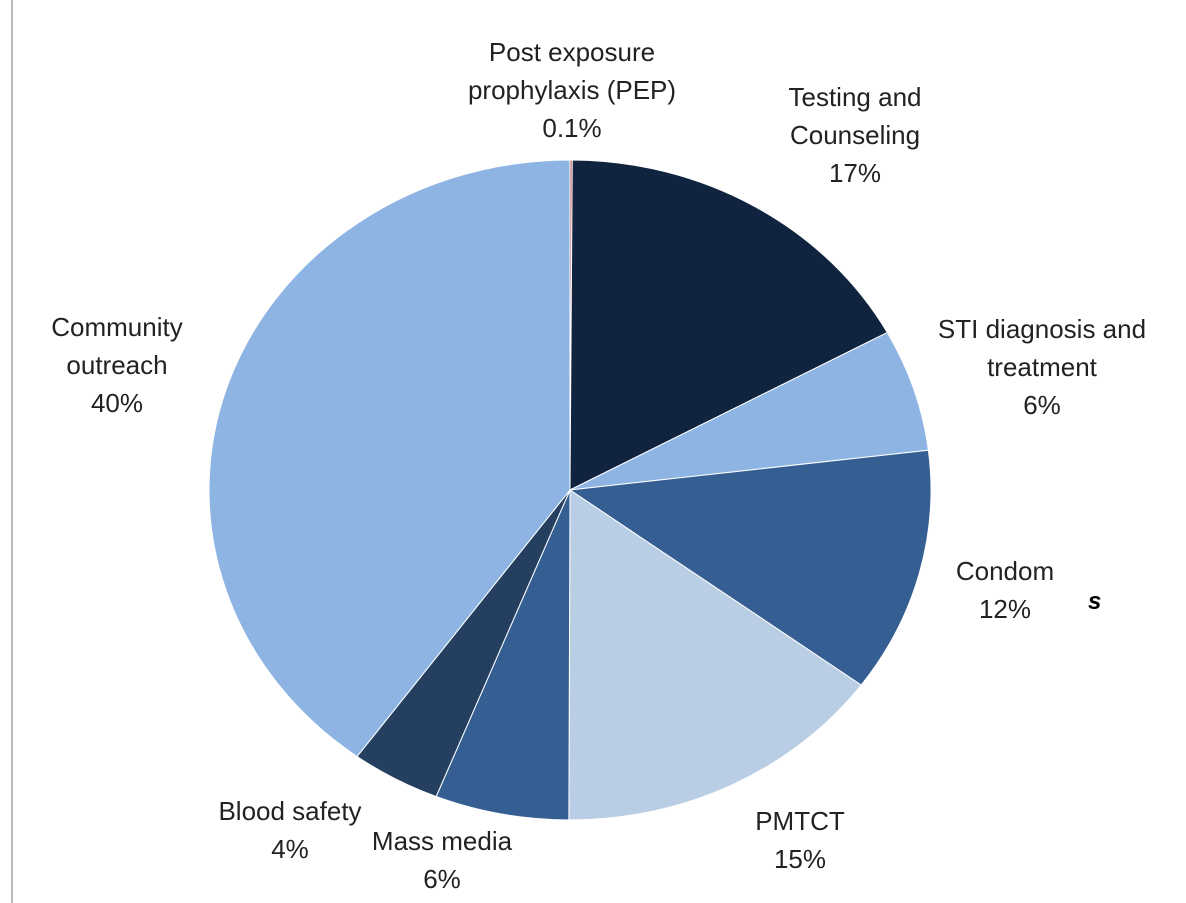 The image size is (1186, 903). Describe the element at coordinates (1005, 609) in the screenshot. I see `value-label: 12%` at that location.